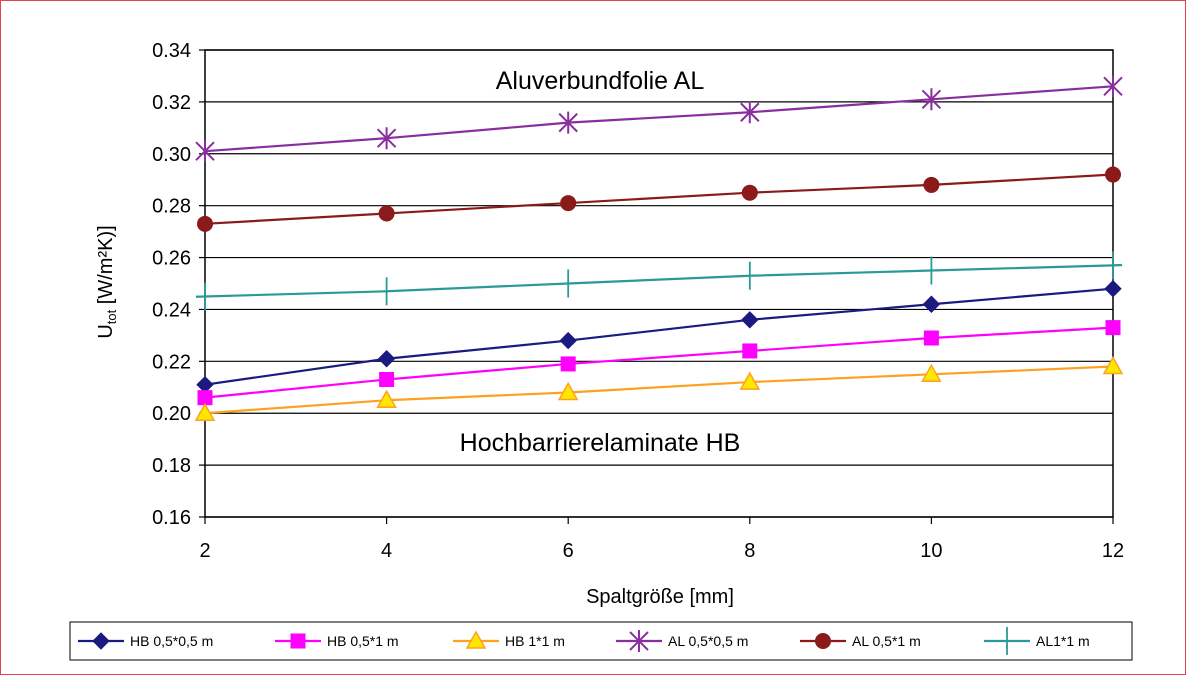 Image resolution: width=1188 pixels, height=677 pixels. I want to click on annotation-hb: Hochbarrierelaminate HB, so click(600, 443).